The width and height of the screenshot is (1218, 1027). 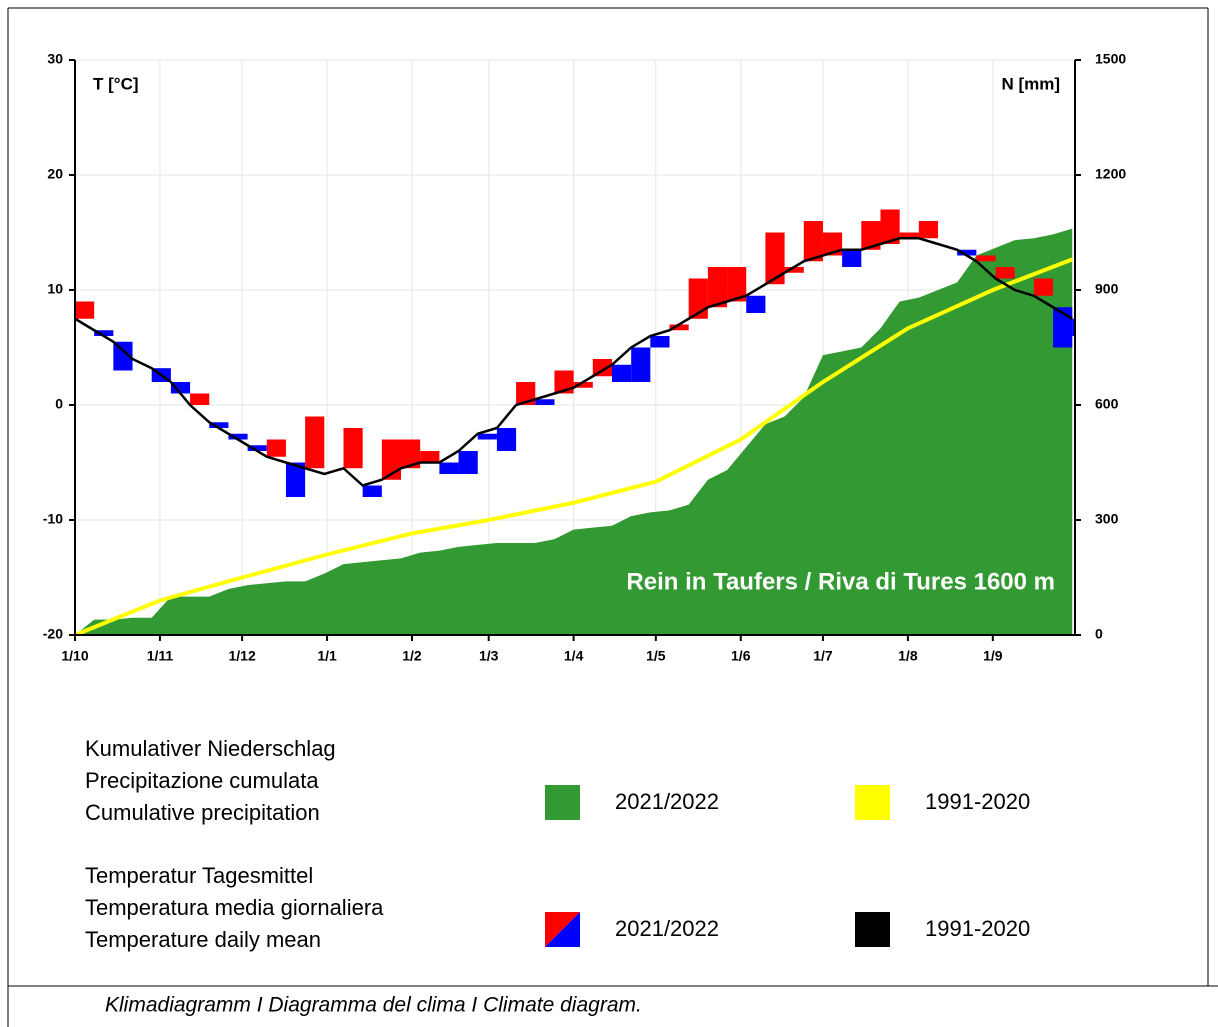 What do you see at coordinates (1107, 289) in the screenshot?
I see `y2-tick-label: 900` at bounding box center [1107, 289].